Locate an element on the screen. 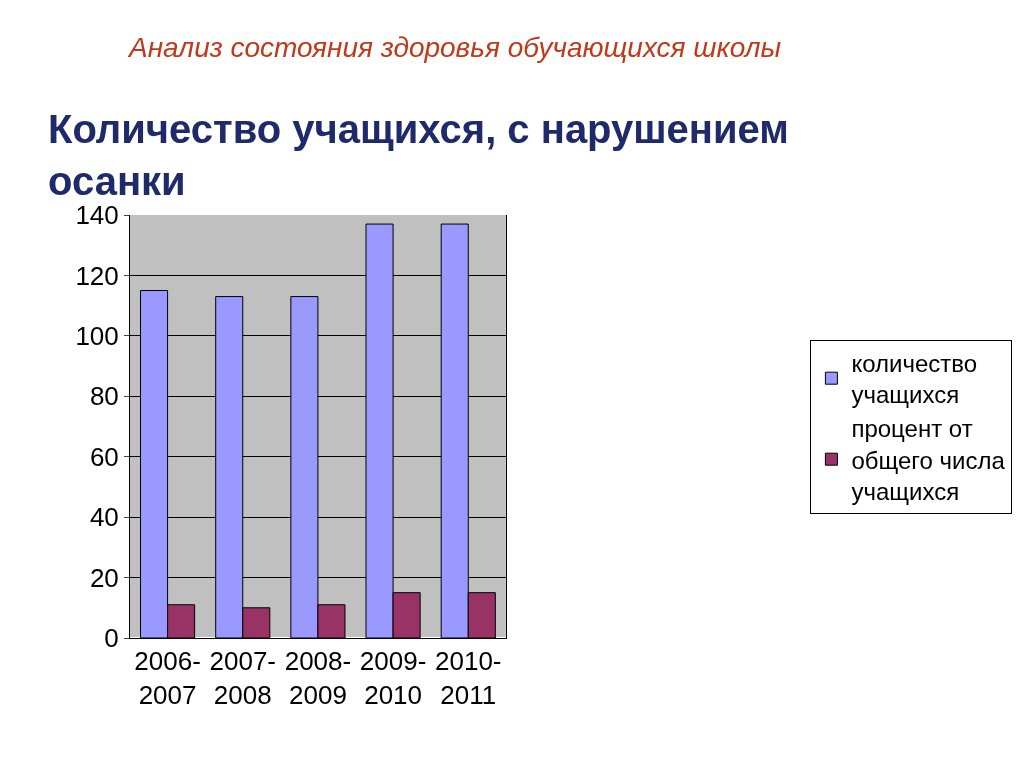  chart-subtitle: Количество учащихся, с нарушением осанки is located at coordinates (418, 155).